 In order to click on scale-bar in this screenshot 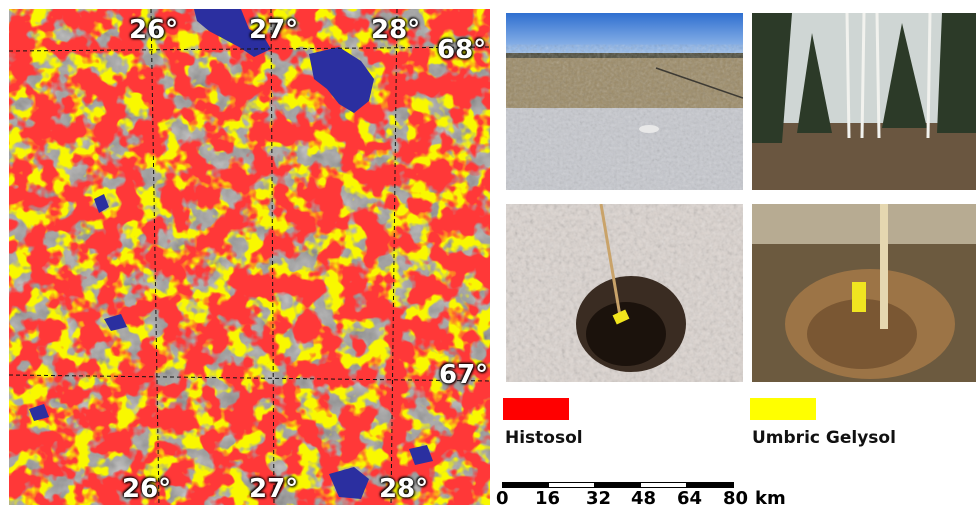, I will do `click(618, 486)`.